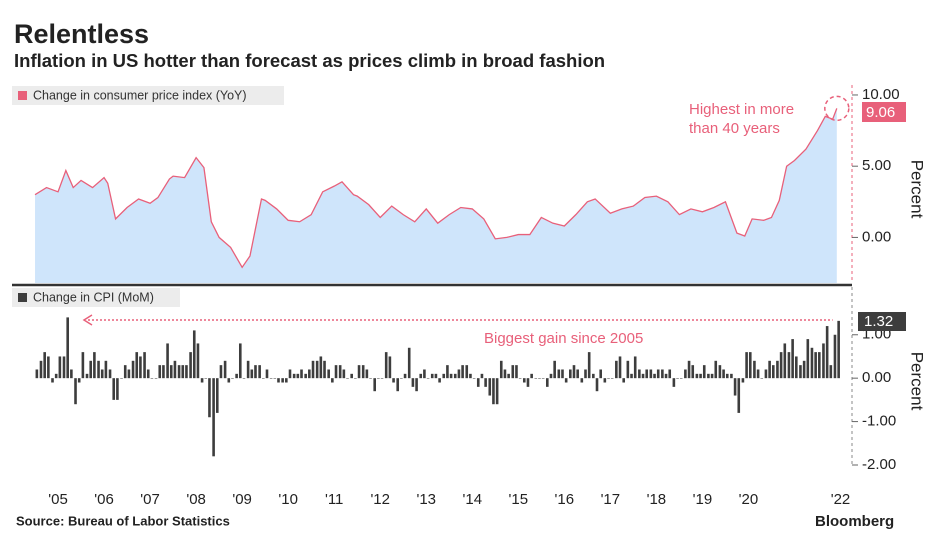  I want to click on x-tick-label: '14, so click(472, 499).